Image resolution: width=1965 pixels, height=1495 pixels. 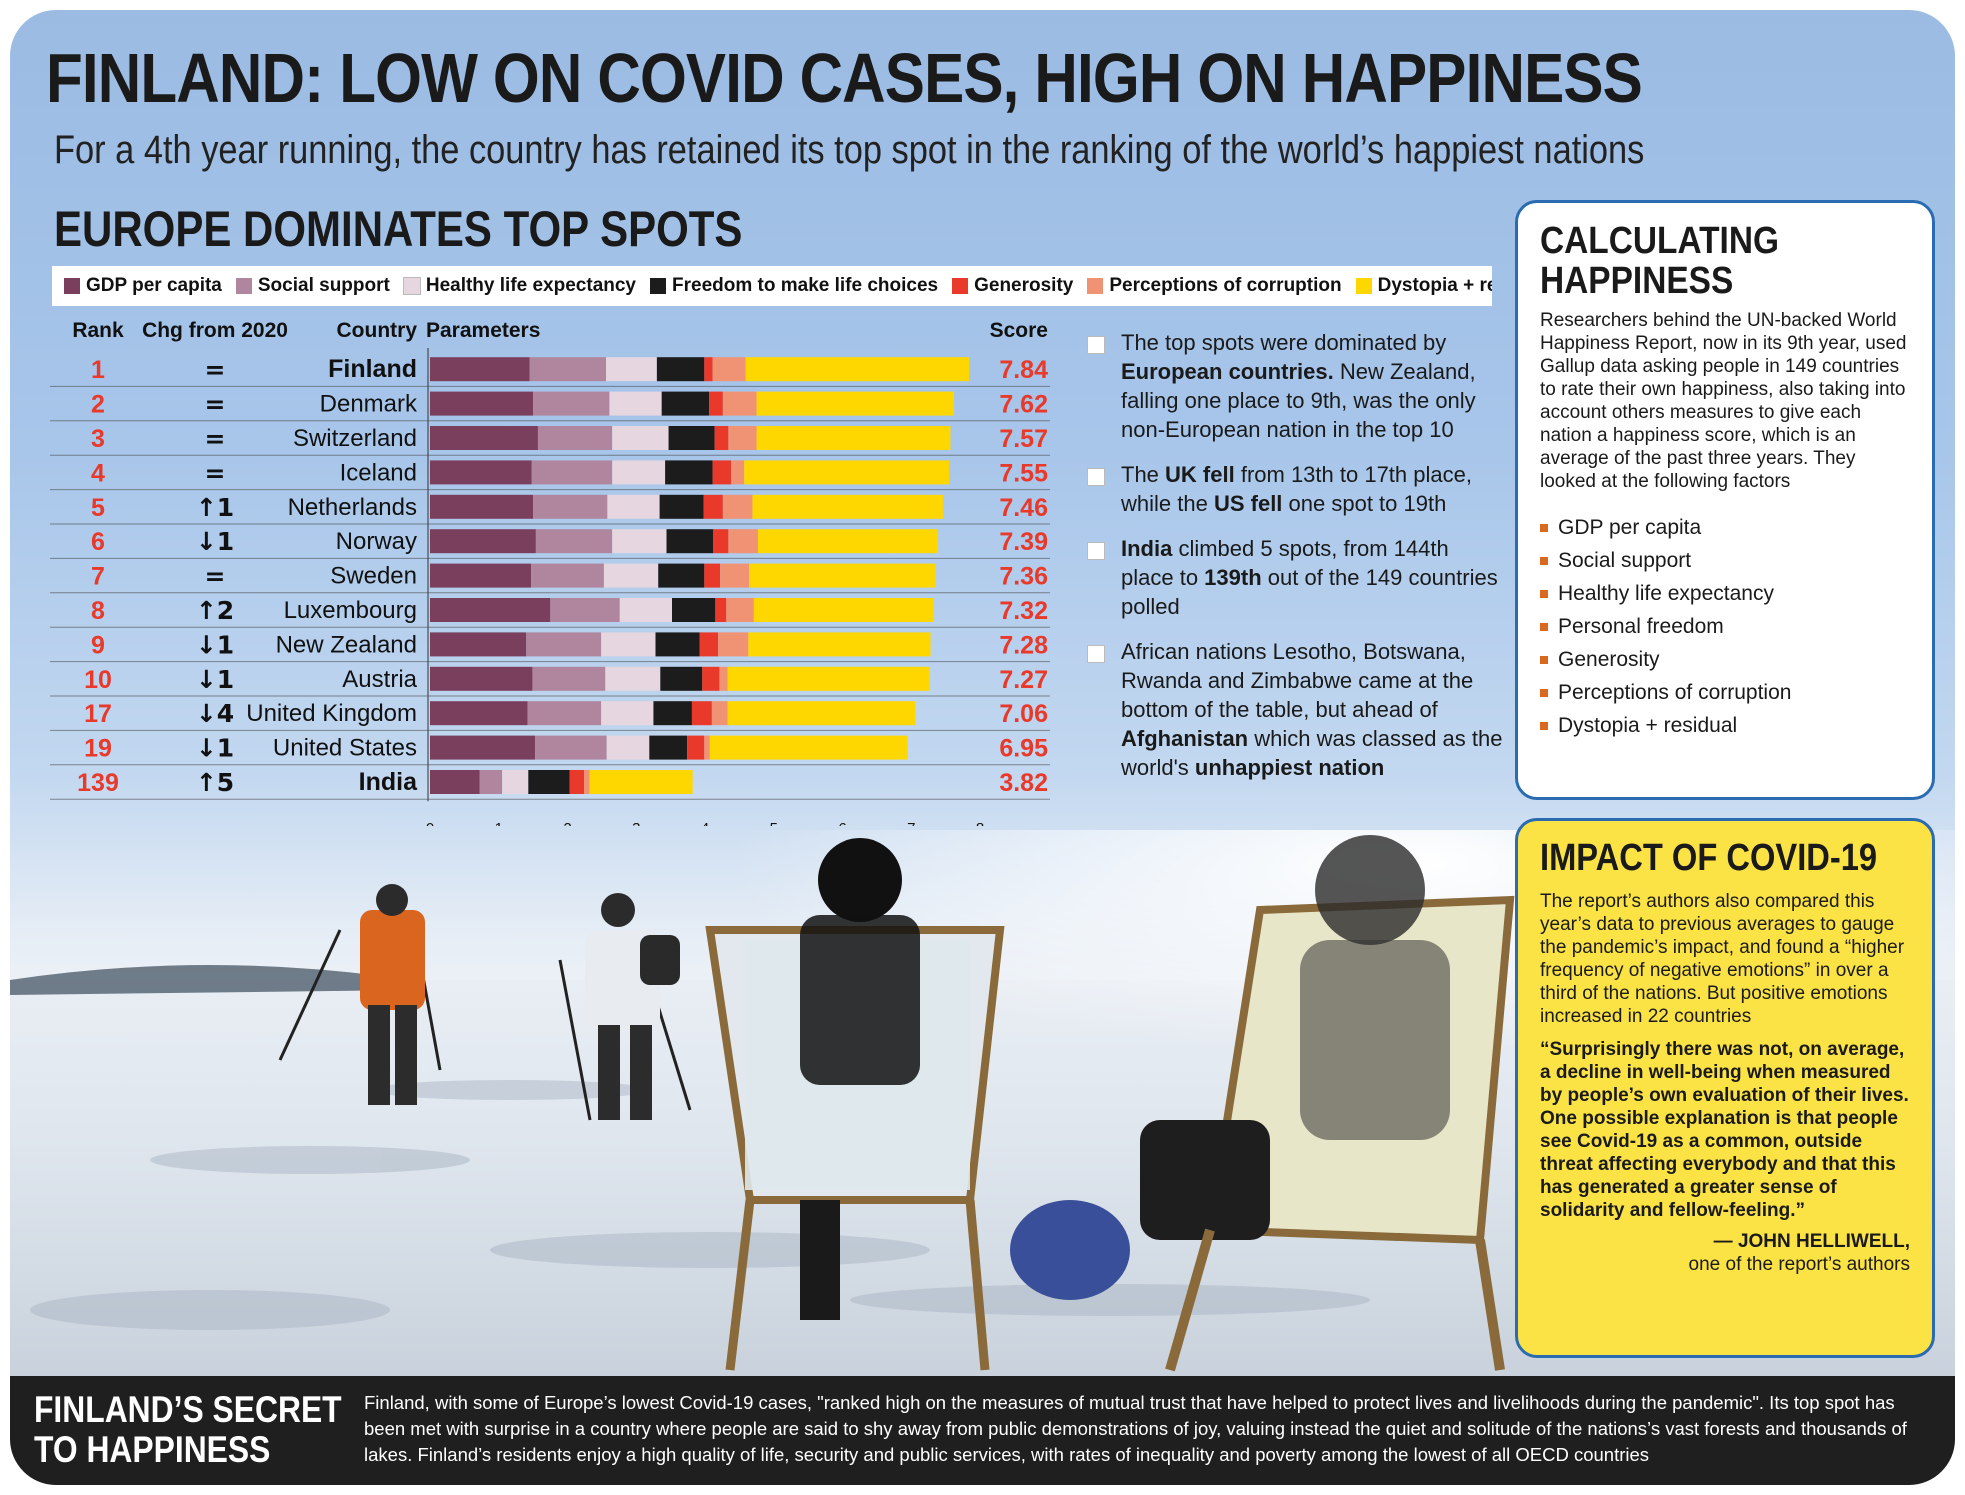 I want to click on key-point-text: from 13th to 17th place, while the, so click(x=1296, y=489).